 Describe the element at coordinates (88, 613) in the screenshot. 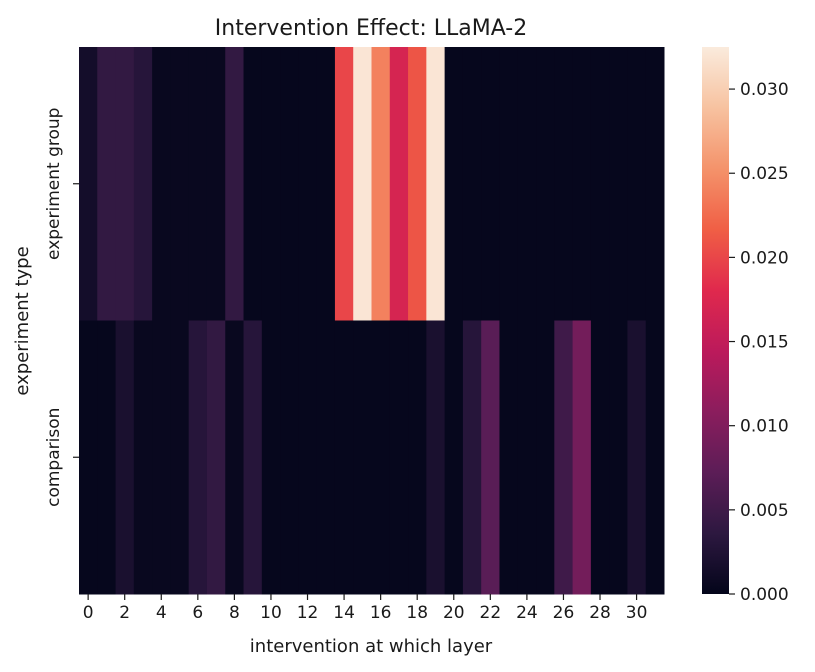

I see `x-tick-label: 0` at that location.